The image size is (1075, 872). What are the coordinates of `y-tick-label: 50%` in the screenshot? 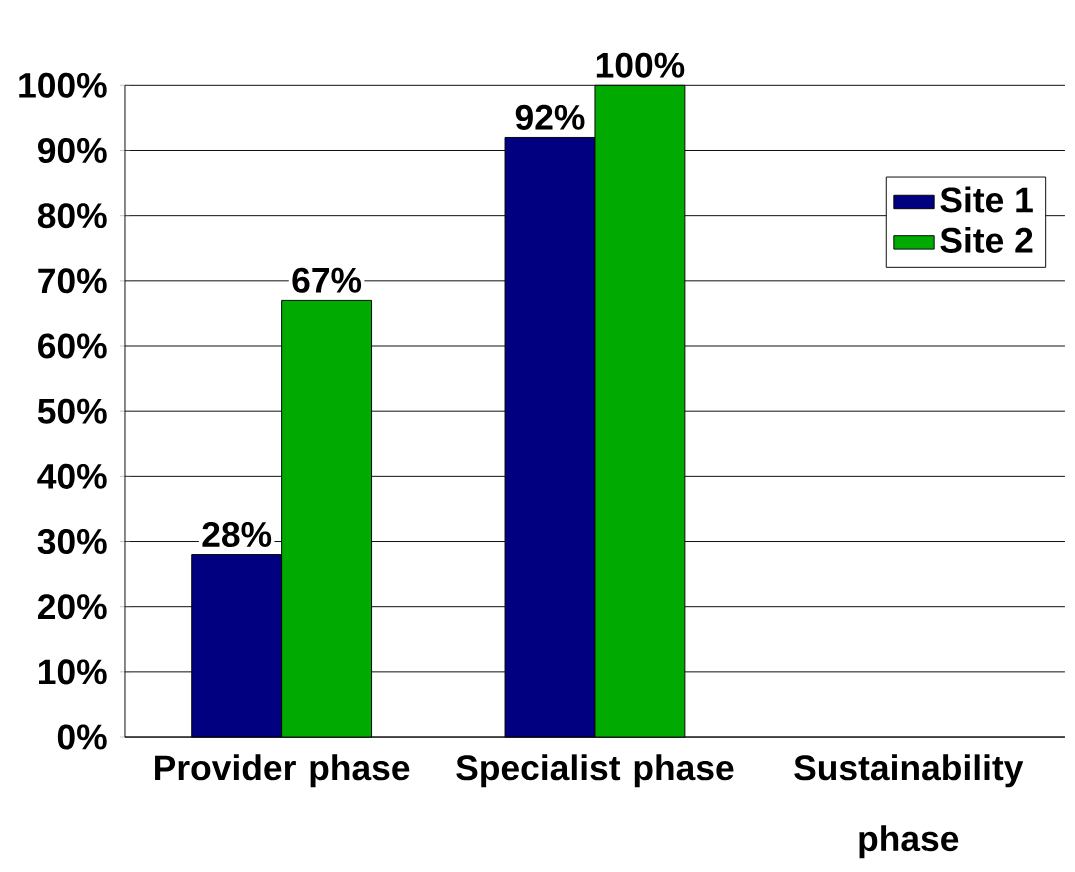 It's located at (72, 411).